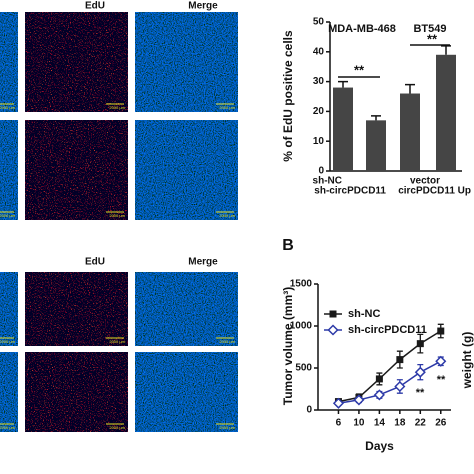 This screenshot has width=474, height=474. I want to click on panel-label: B, so click(288, 245).